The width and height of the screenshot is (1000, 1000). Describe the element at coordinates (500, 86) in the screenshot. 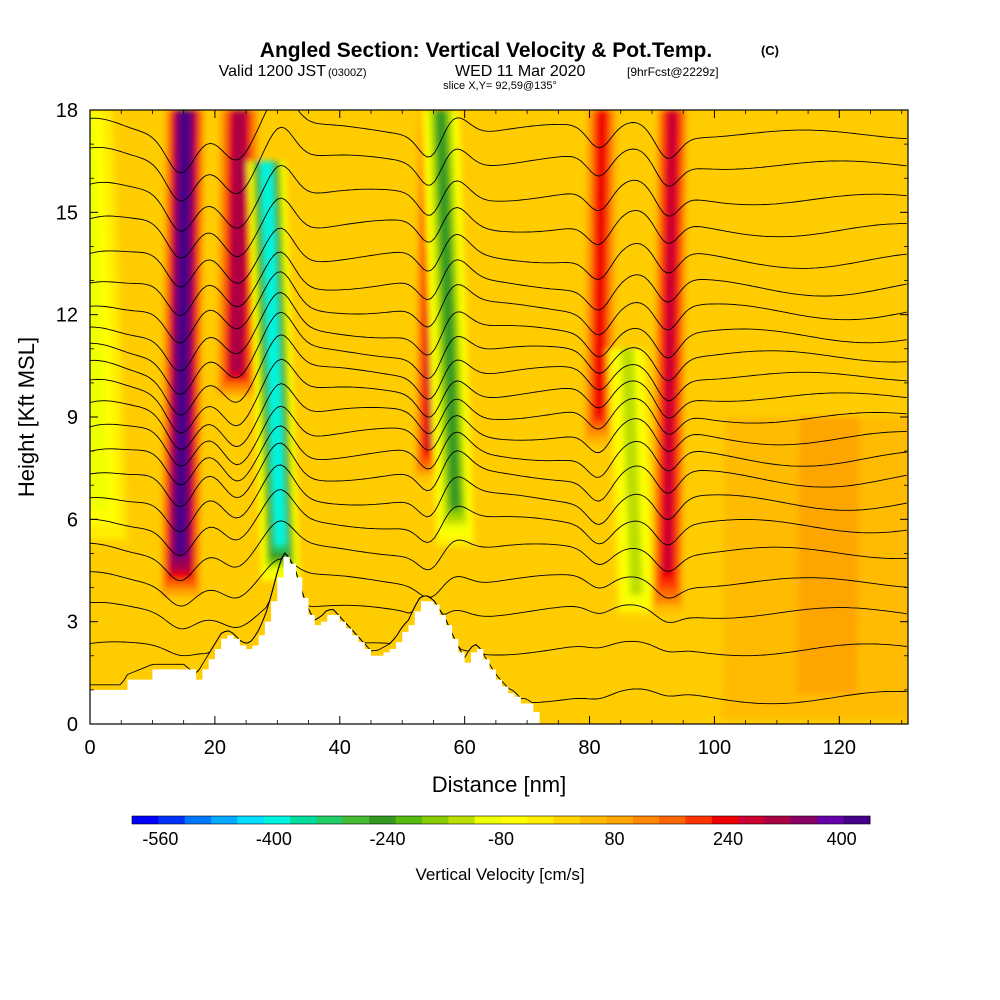

I see `slice-label: slice X,Y= 92,59@135°` at that location.